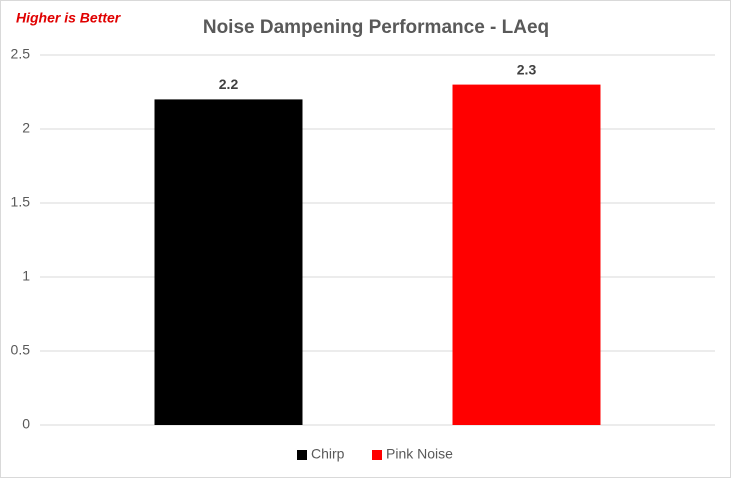 The image size is (731, 483). I want to click on y-tick-label: 1.5, so click(21, 202).